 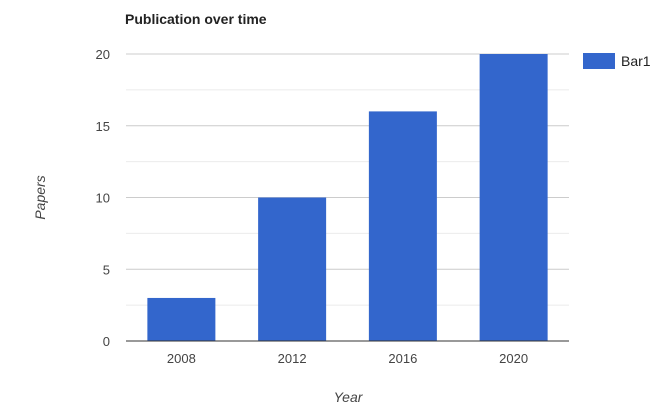 What do you see at coordinates (513, 358) in the screenshot?
I see `x-tick-label: 2020` at bounding box center [513, 358].